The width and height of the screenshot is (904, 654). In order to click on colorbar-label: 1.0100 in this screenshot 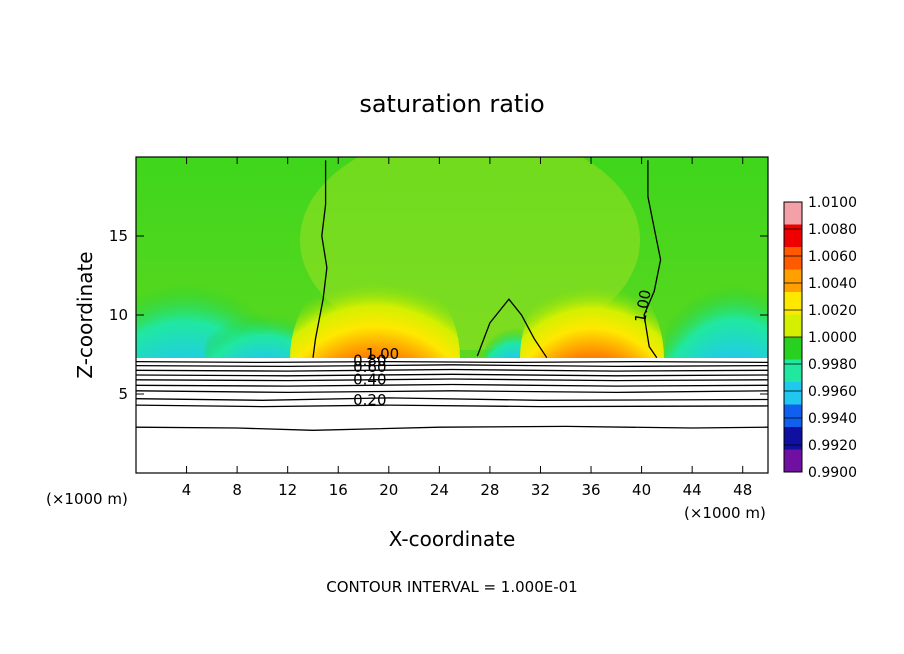, I will do `click(832, 203)`.